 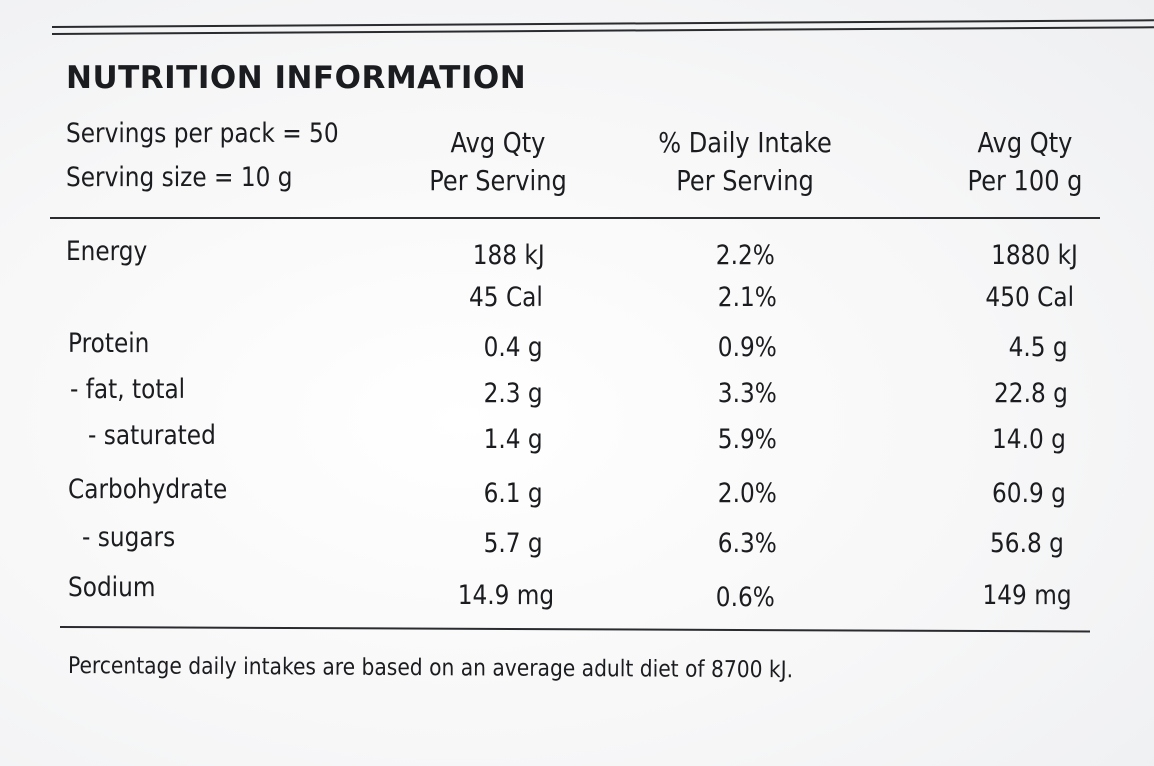 What do you see at coordinates (747, 543) in the screenshot?
I see `table-cell-daily-intake: 6.3%` at bounding box center [747, 543].